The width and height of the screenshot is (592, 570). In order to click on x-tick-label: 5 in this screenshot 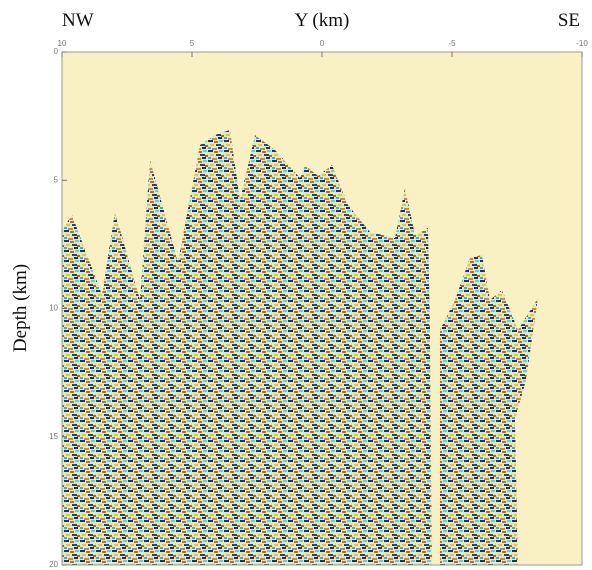, I will do `click(192, 43)`.